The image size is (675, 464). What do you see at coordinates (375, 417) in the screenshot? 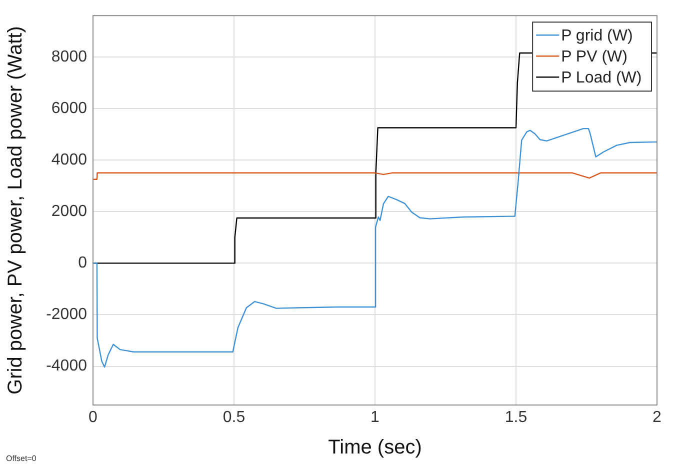
I see `x-tick-label: 1` at bounding box center [375, 417].